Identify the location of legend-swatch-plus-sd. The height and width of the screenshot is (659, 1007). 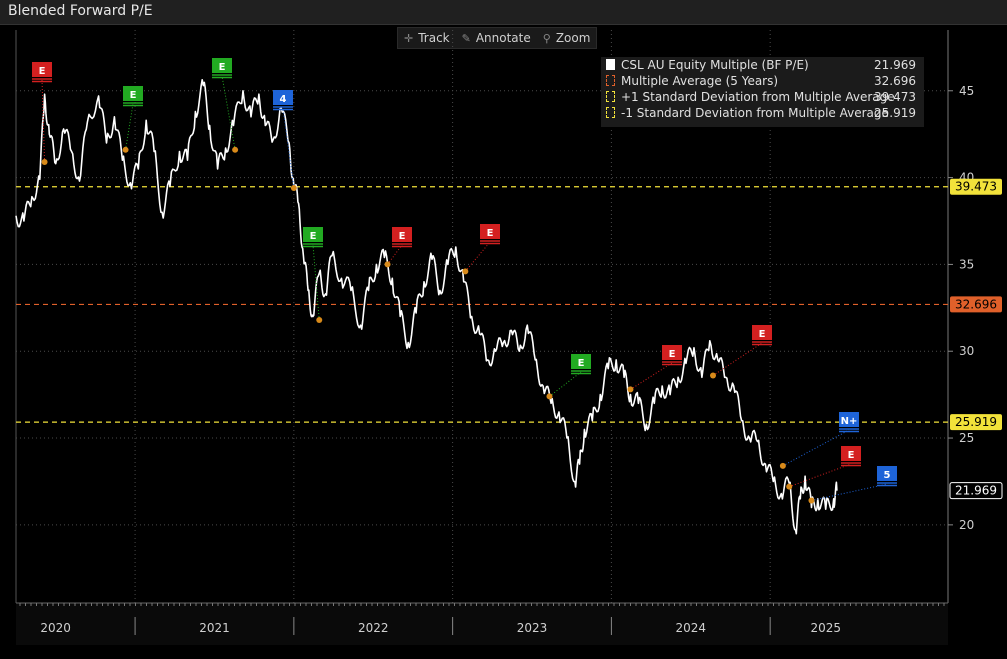
(610, 96).